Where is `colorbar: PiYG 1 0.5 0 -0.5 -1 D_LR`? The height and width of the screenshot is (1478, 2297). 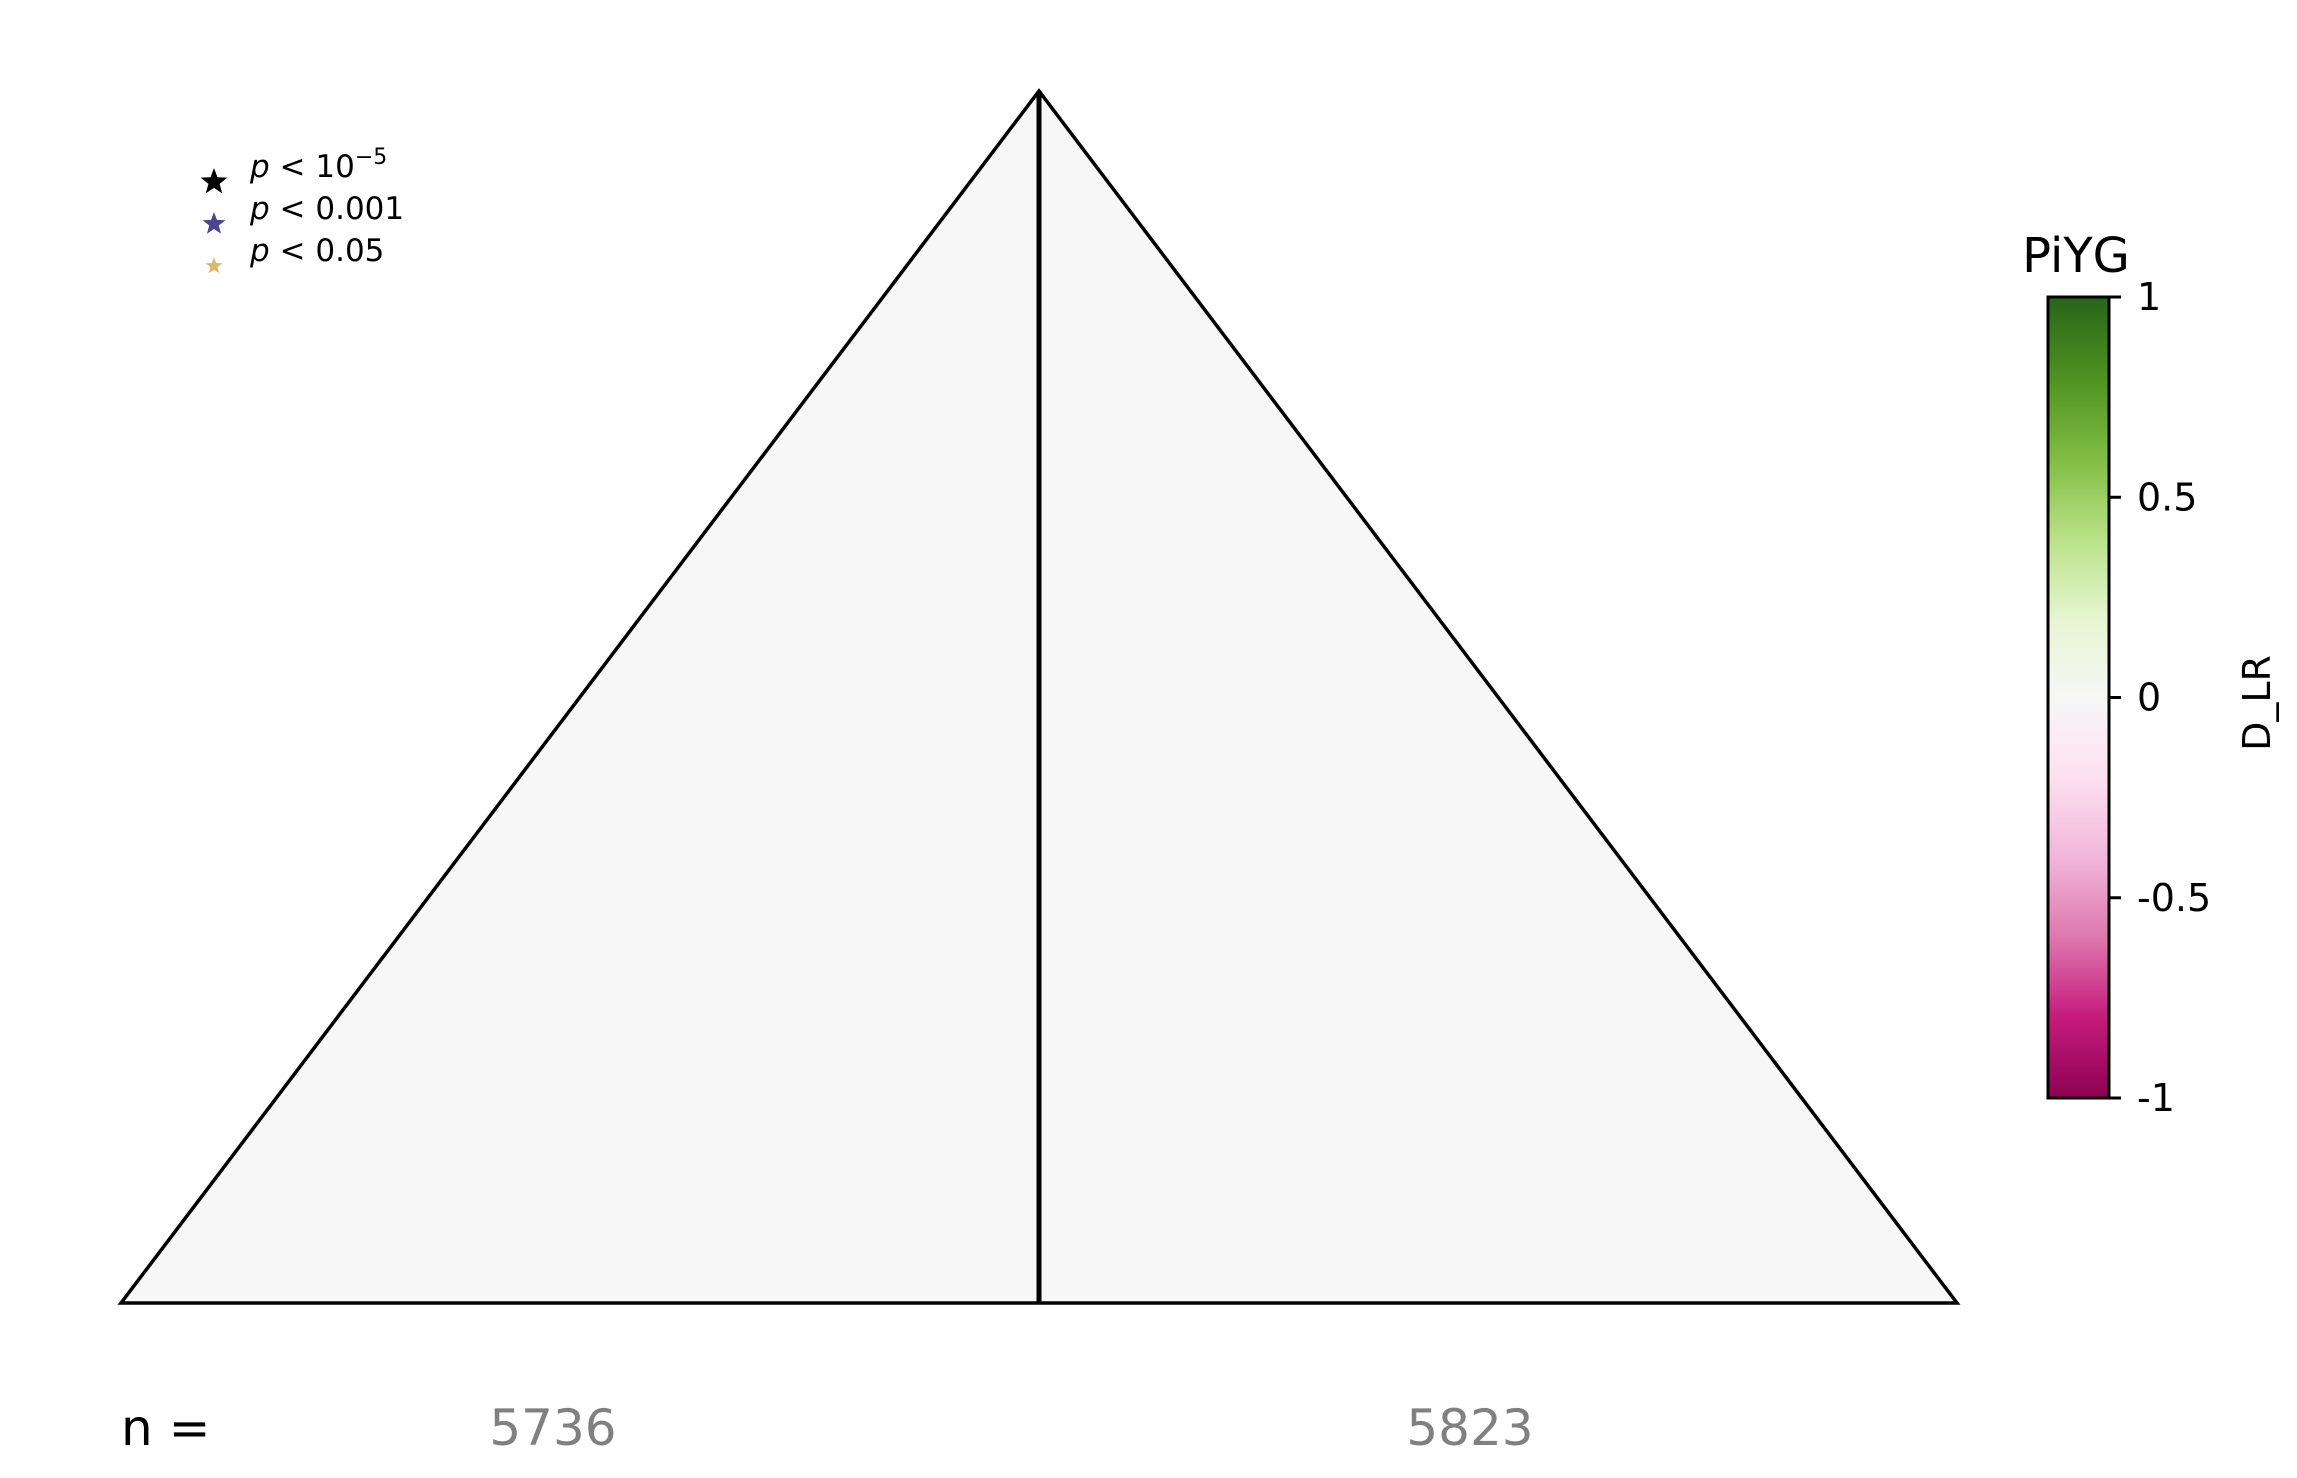
colorbar: PiYG 1 0.5 0 -0.5 -1 D_LR is located at coordinates (2150, 674).